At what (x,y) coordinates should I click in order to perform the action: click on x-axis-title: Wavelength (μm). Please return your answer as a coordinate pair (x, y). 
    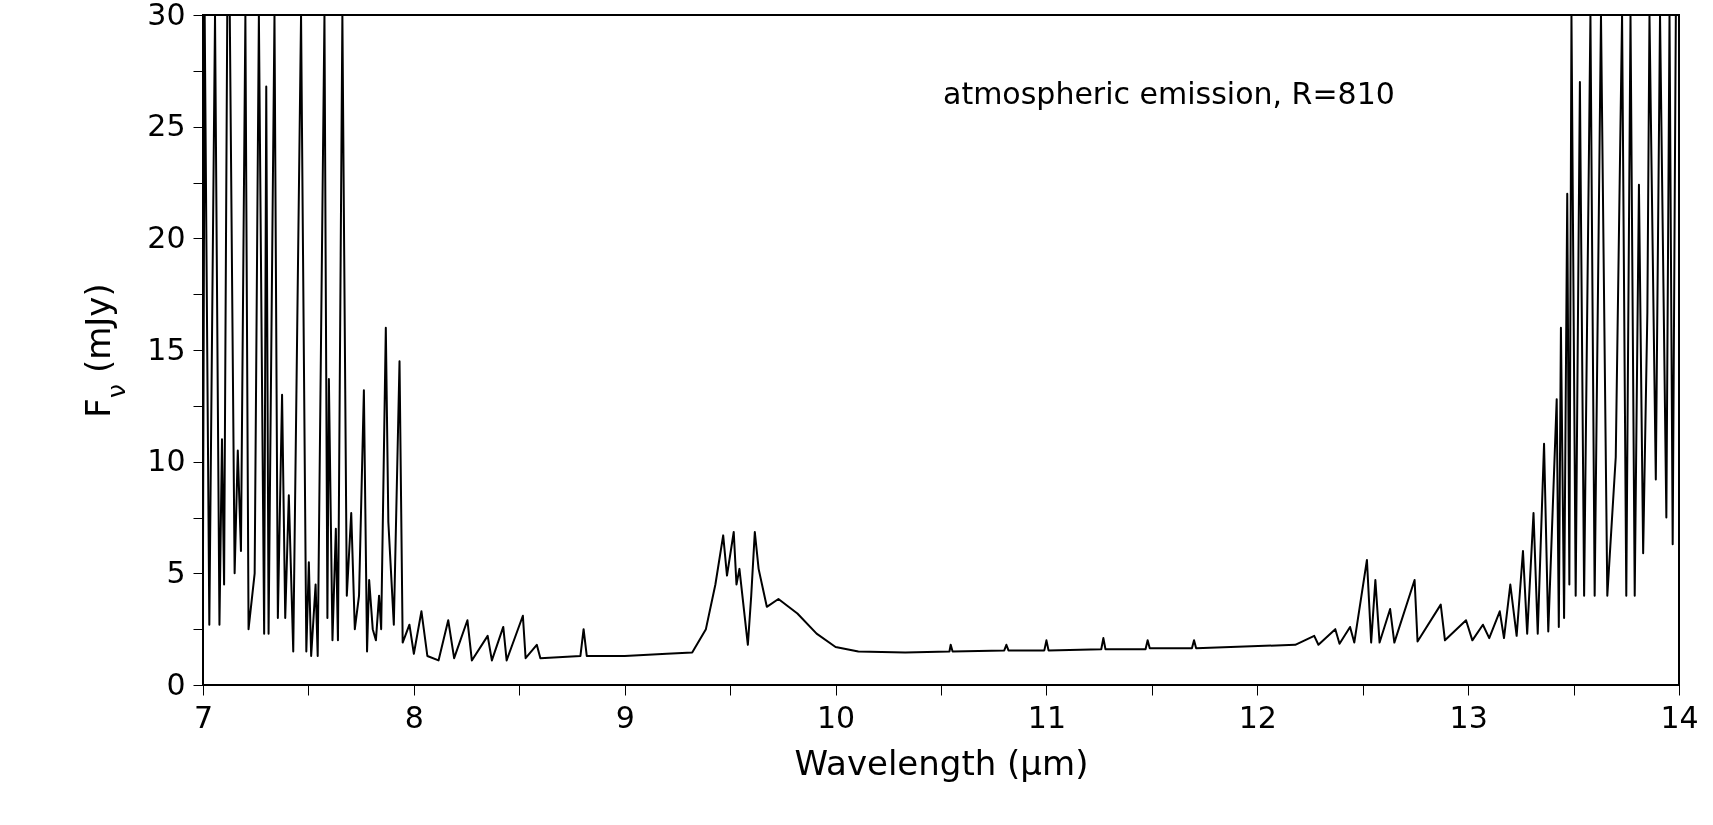
    Looking at the image, I should click on (941, 762).